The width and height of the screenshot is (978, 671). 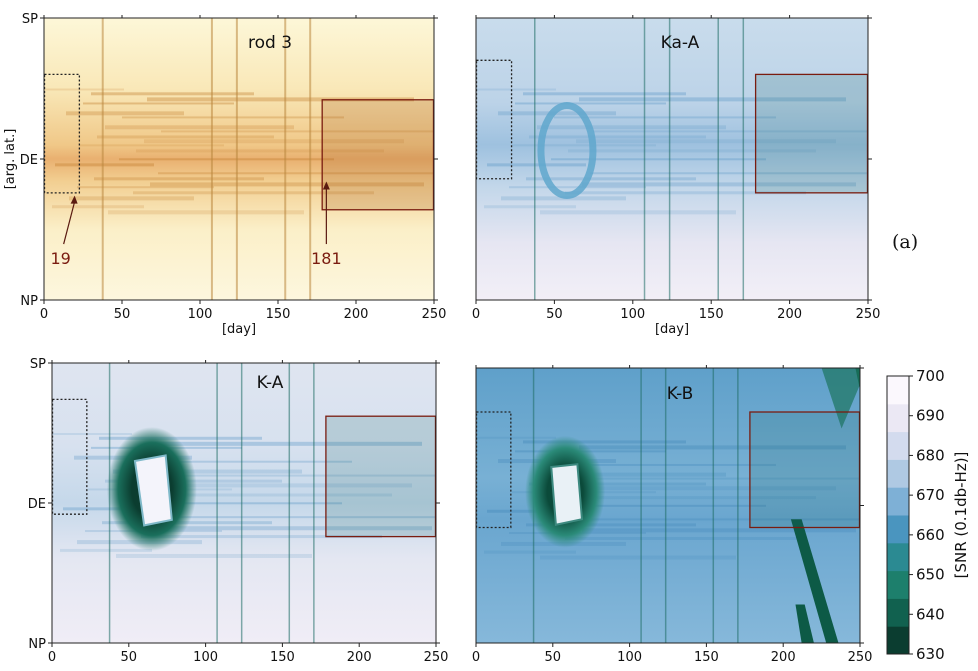 What do you see at coordinates (680, 394) in the screenshot?
I see `panel-title: K-B` at bounding box center [680, 394].